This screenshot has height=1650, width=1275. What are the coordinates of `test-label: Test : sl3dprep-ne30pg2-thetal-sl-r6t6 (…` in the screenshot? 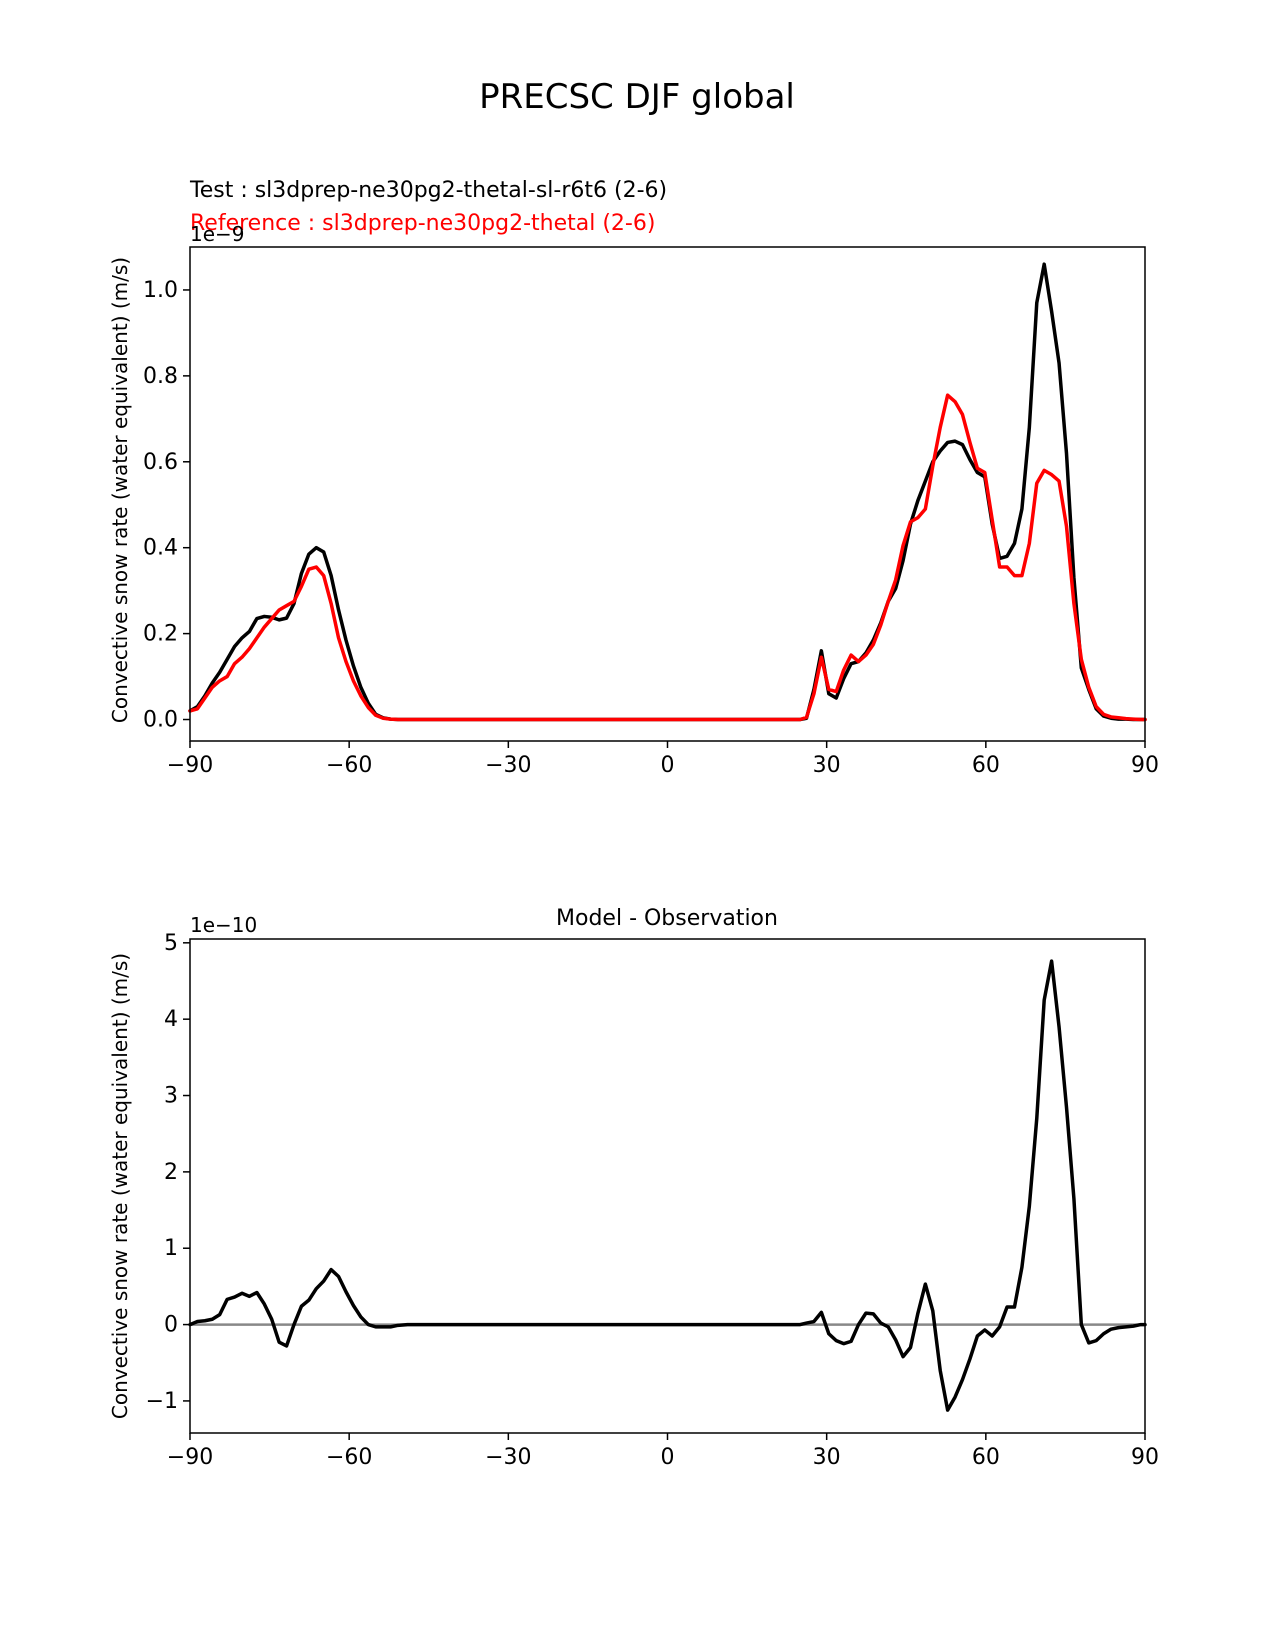 It's located at (428, 190).